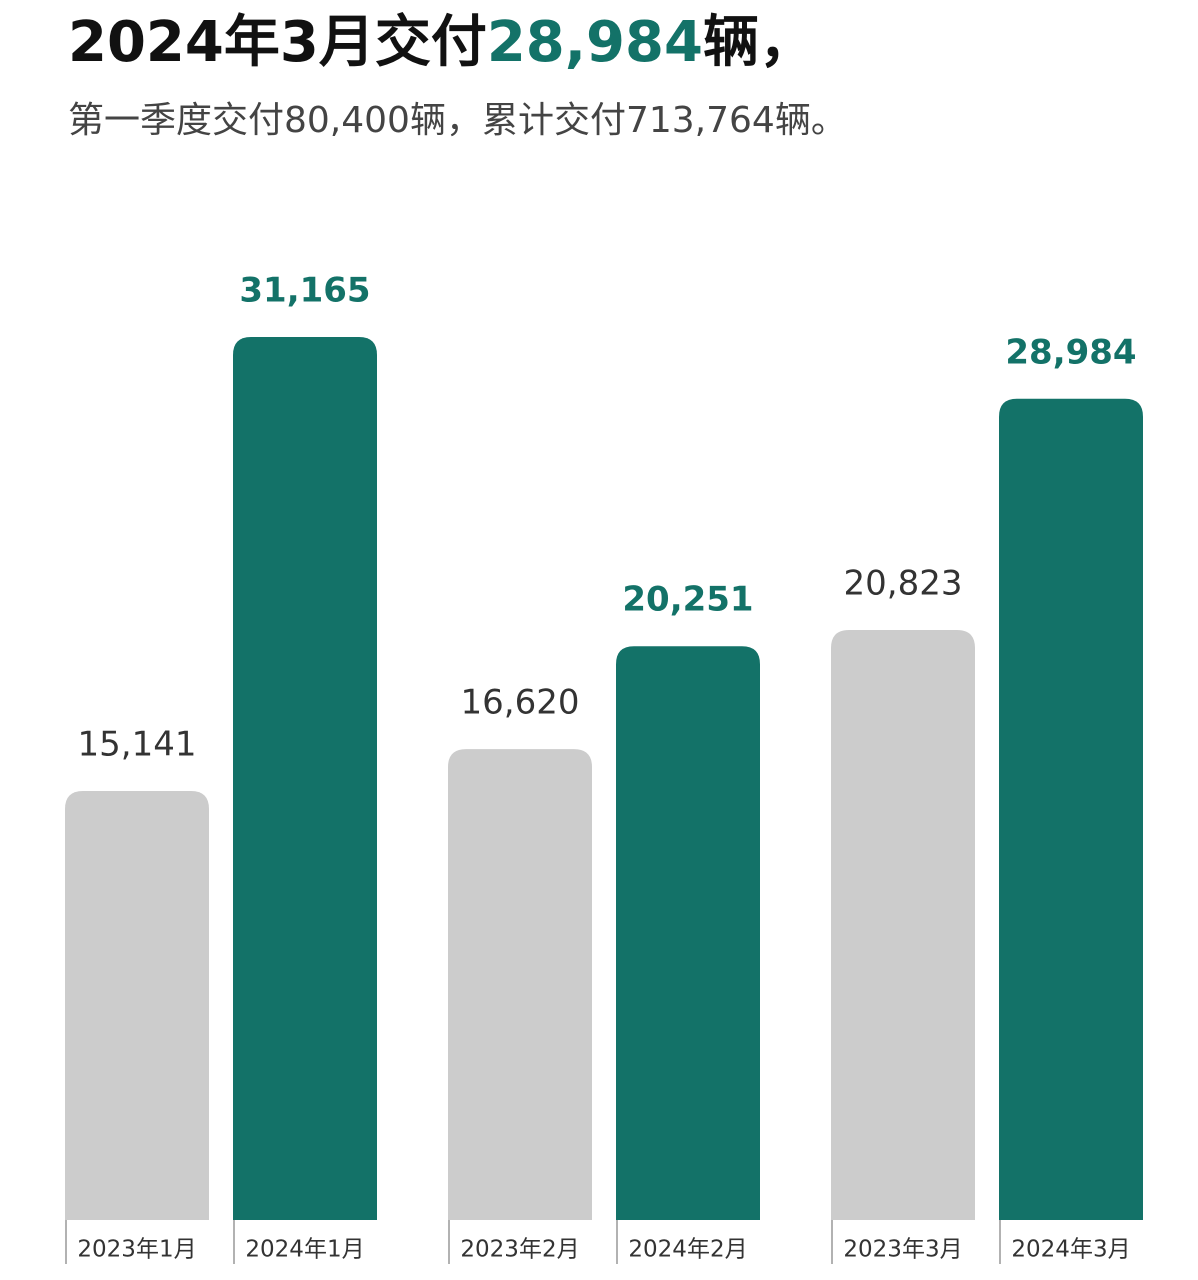 This screenshot has width=1198, height=1280. I want to click on value-label: 16,620, so click(520, 703).